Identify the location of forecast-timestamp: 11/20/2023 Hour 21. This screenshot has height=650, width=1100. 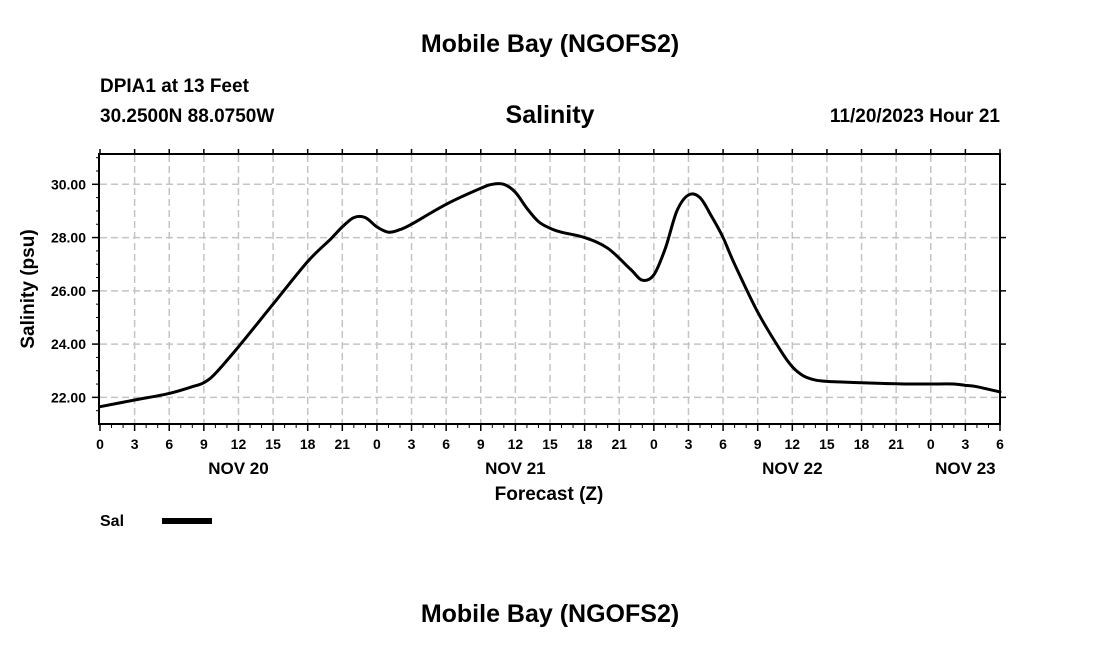
(914, 116).